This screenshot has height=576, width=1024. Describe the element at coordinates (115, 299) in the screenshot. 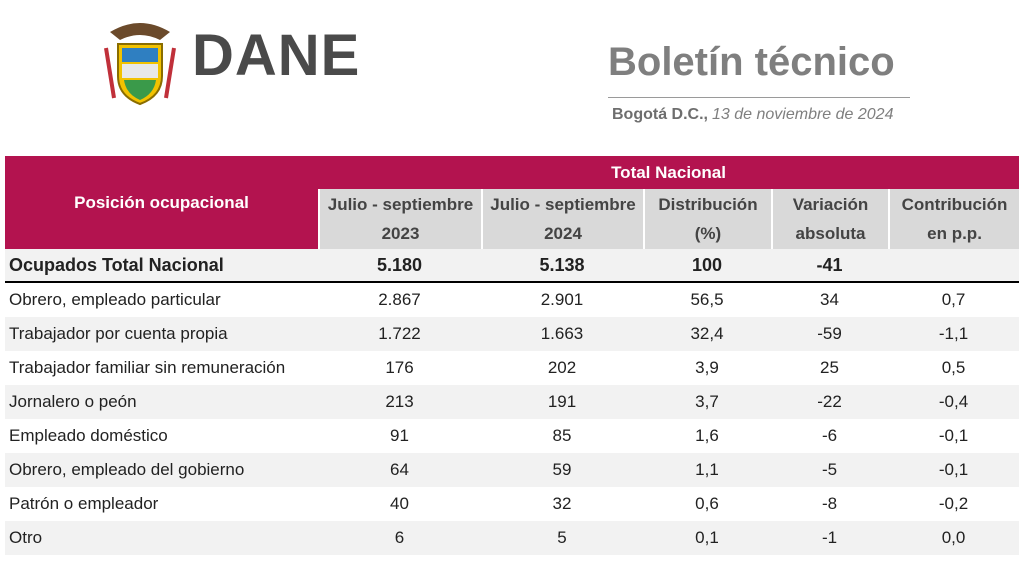

I see `cell: Obrero, empleado particular` at that location.